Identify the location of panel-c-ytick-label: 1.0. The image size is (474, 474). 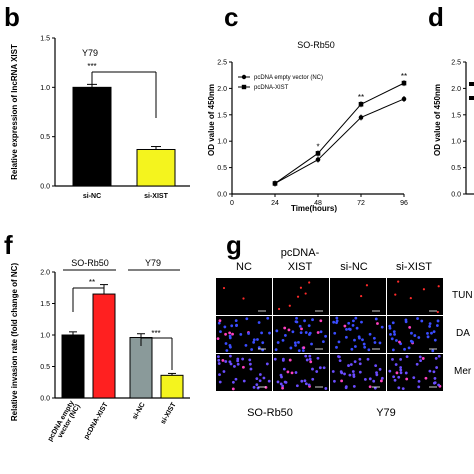
(222, 142).